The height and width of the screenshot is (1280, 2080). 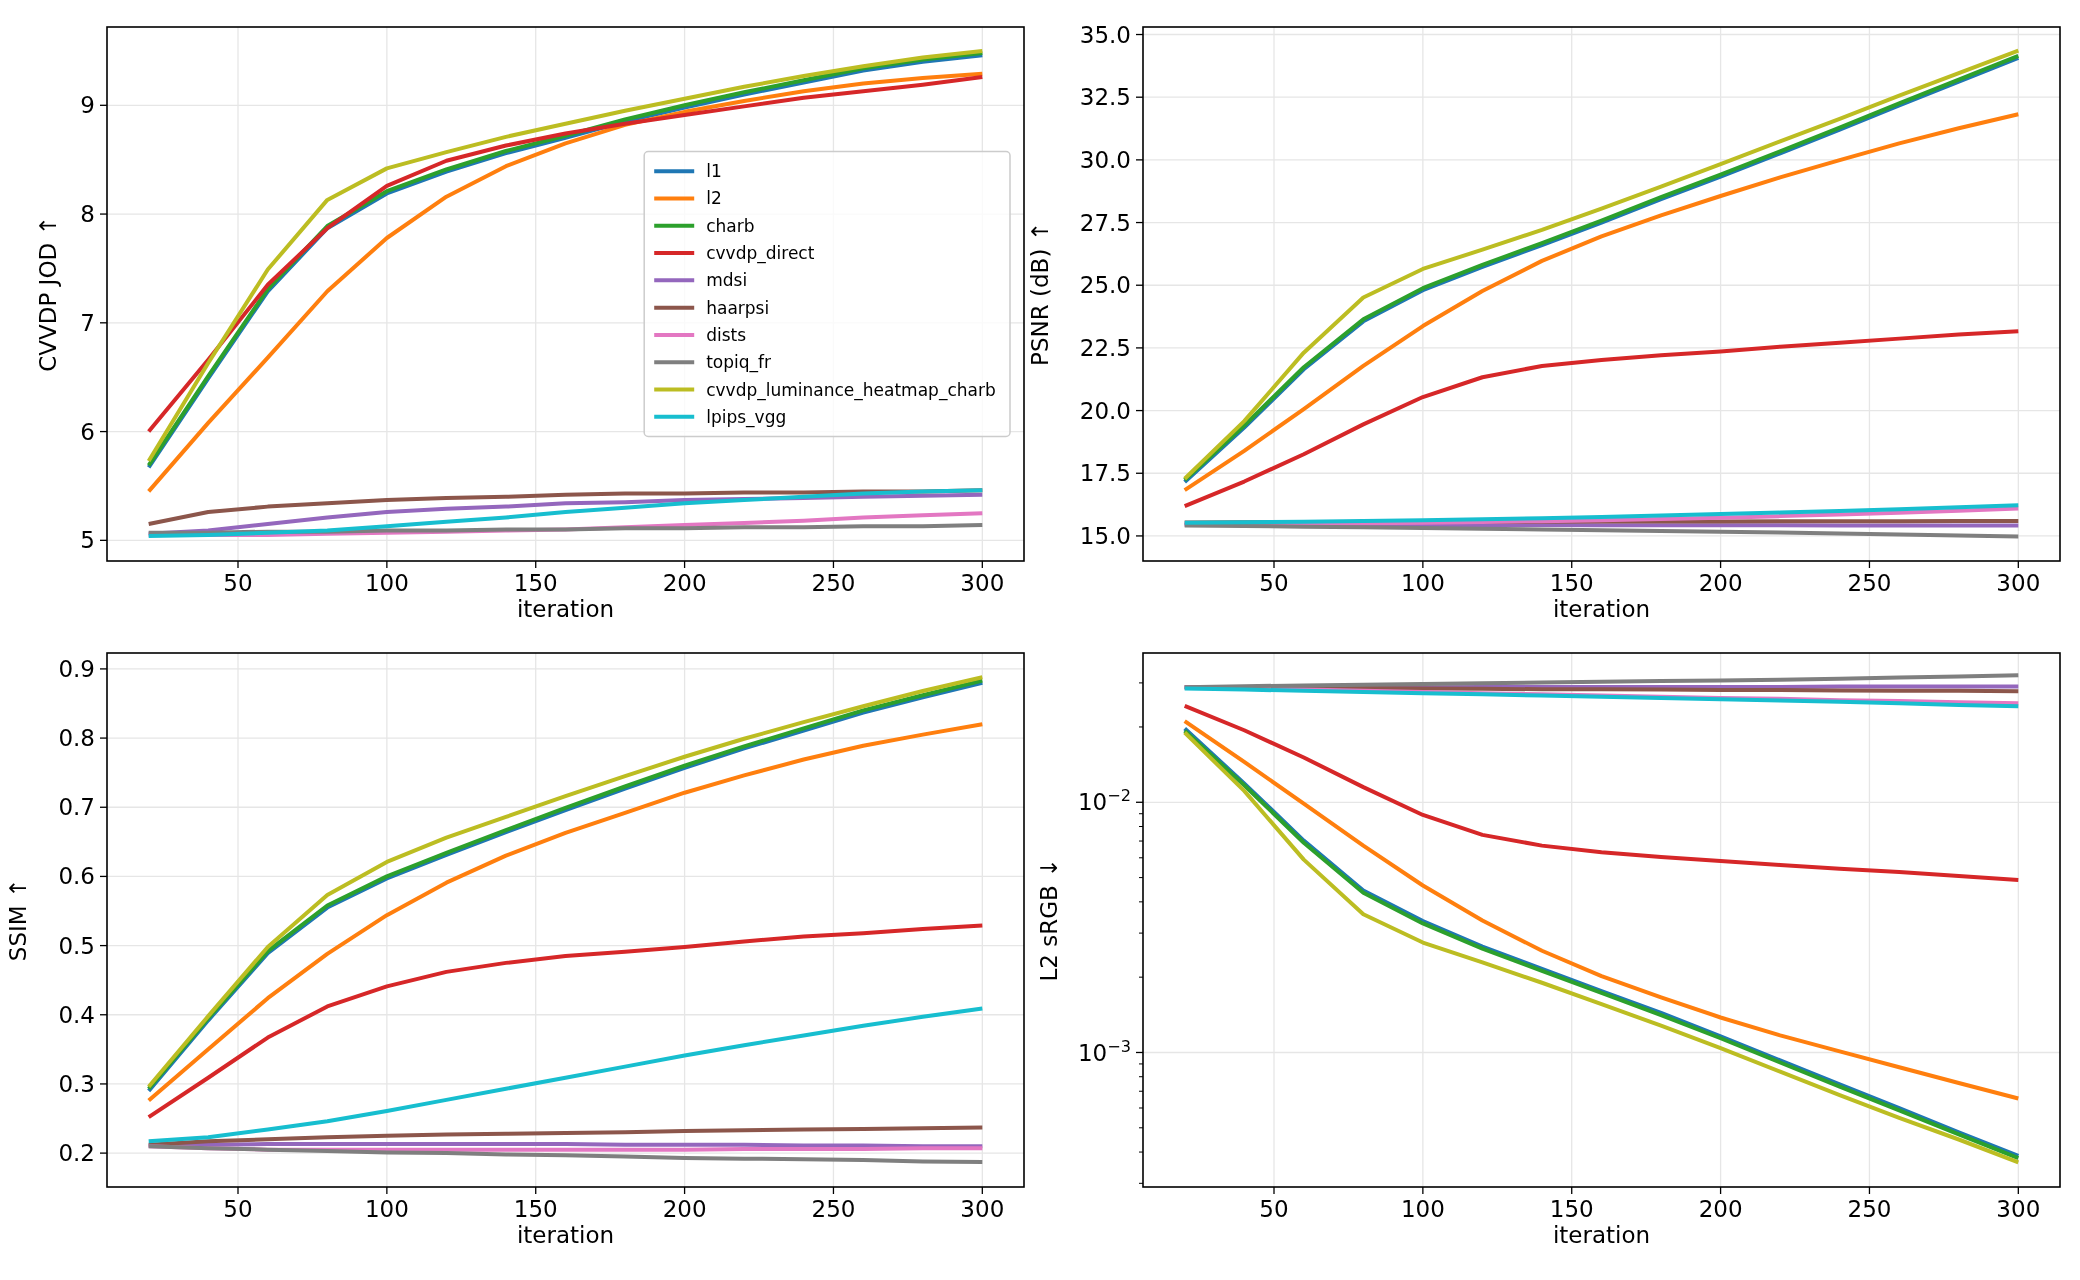 What do you see at coordinates (76, 945) in the screenshot?
I see `y-tick-label: 0.5` at bounding box center [76, 945].